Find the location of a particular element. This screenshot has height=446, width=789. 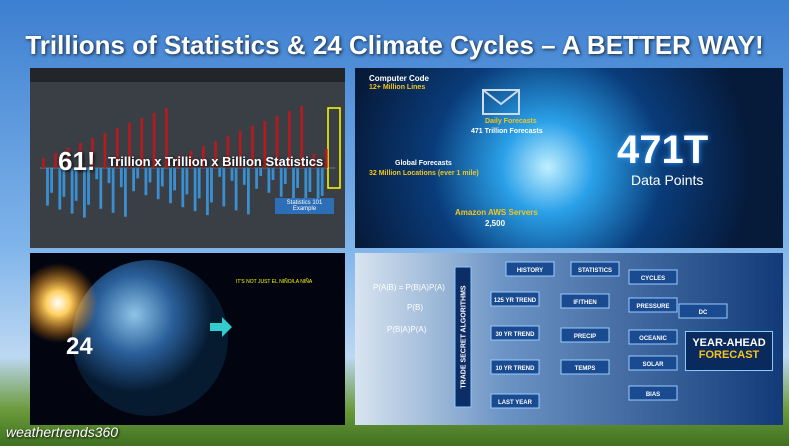

big-number: 61! is located at coordinates (77, 161).